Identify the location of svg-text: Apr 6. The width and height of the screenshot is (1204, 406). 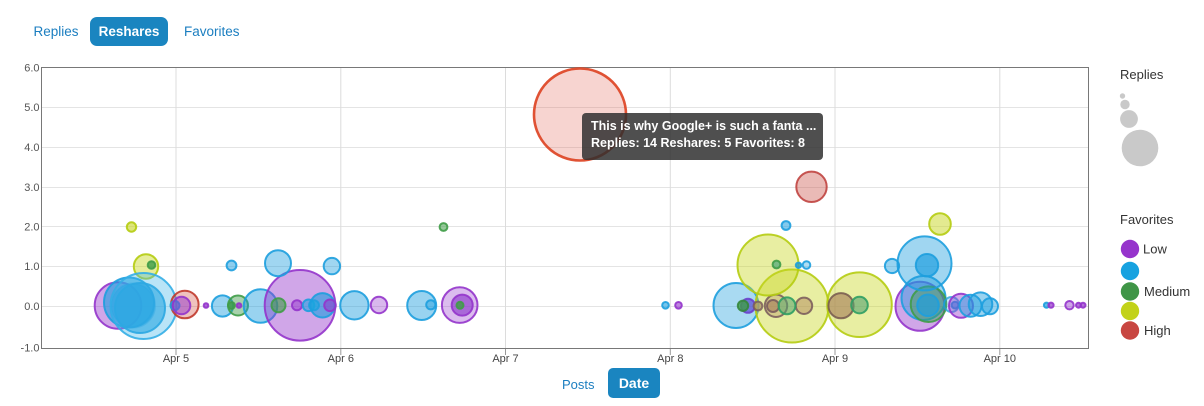
(341, 359).